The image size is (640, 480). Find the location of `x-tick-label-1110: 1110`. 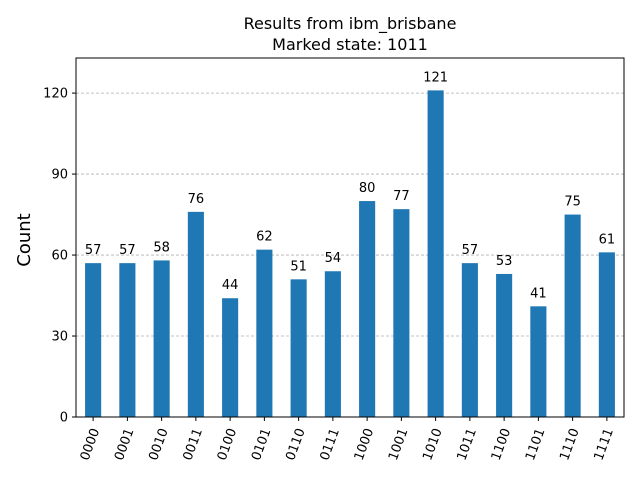

x-tick-label-1110: 1110 is located at coordinates (569, 444).